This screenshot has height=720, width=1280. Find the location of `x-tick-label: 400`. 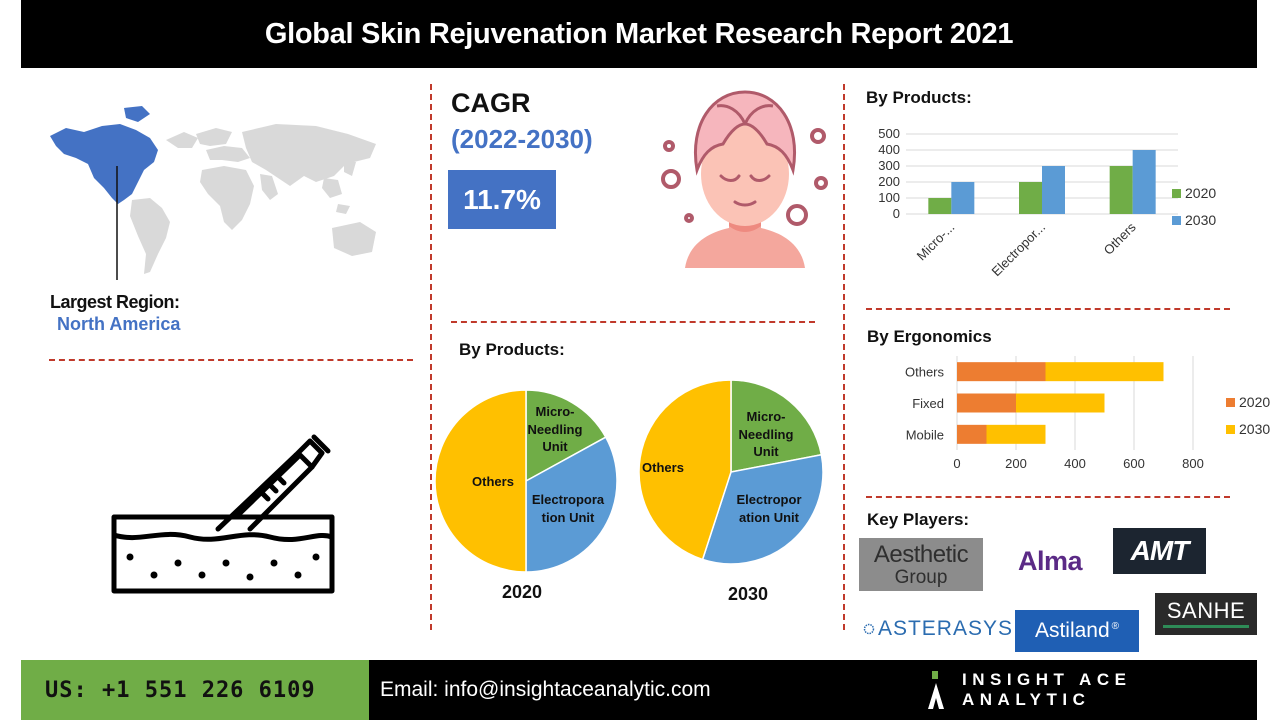

x-tick-label: 400 is located at coordinates (1075, 463).